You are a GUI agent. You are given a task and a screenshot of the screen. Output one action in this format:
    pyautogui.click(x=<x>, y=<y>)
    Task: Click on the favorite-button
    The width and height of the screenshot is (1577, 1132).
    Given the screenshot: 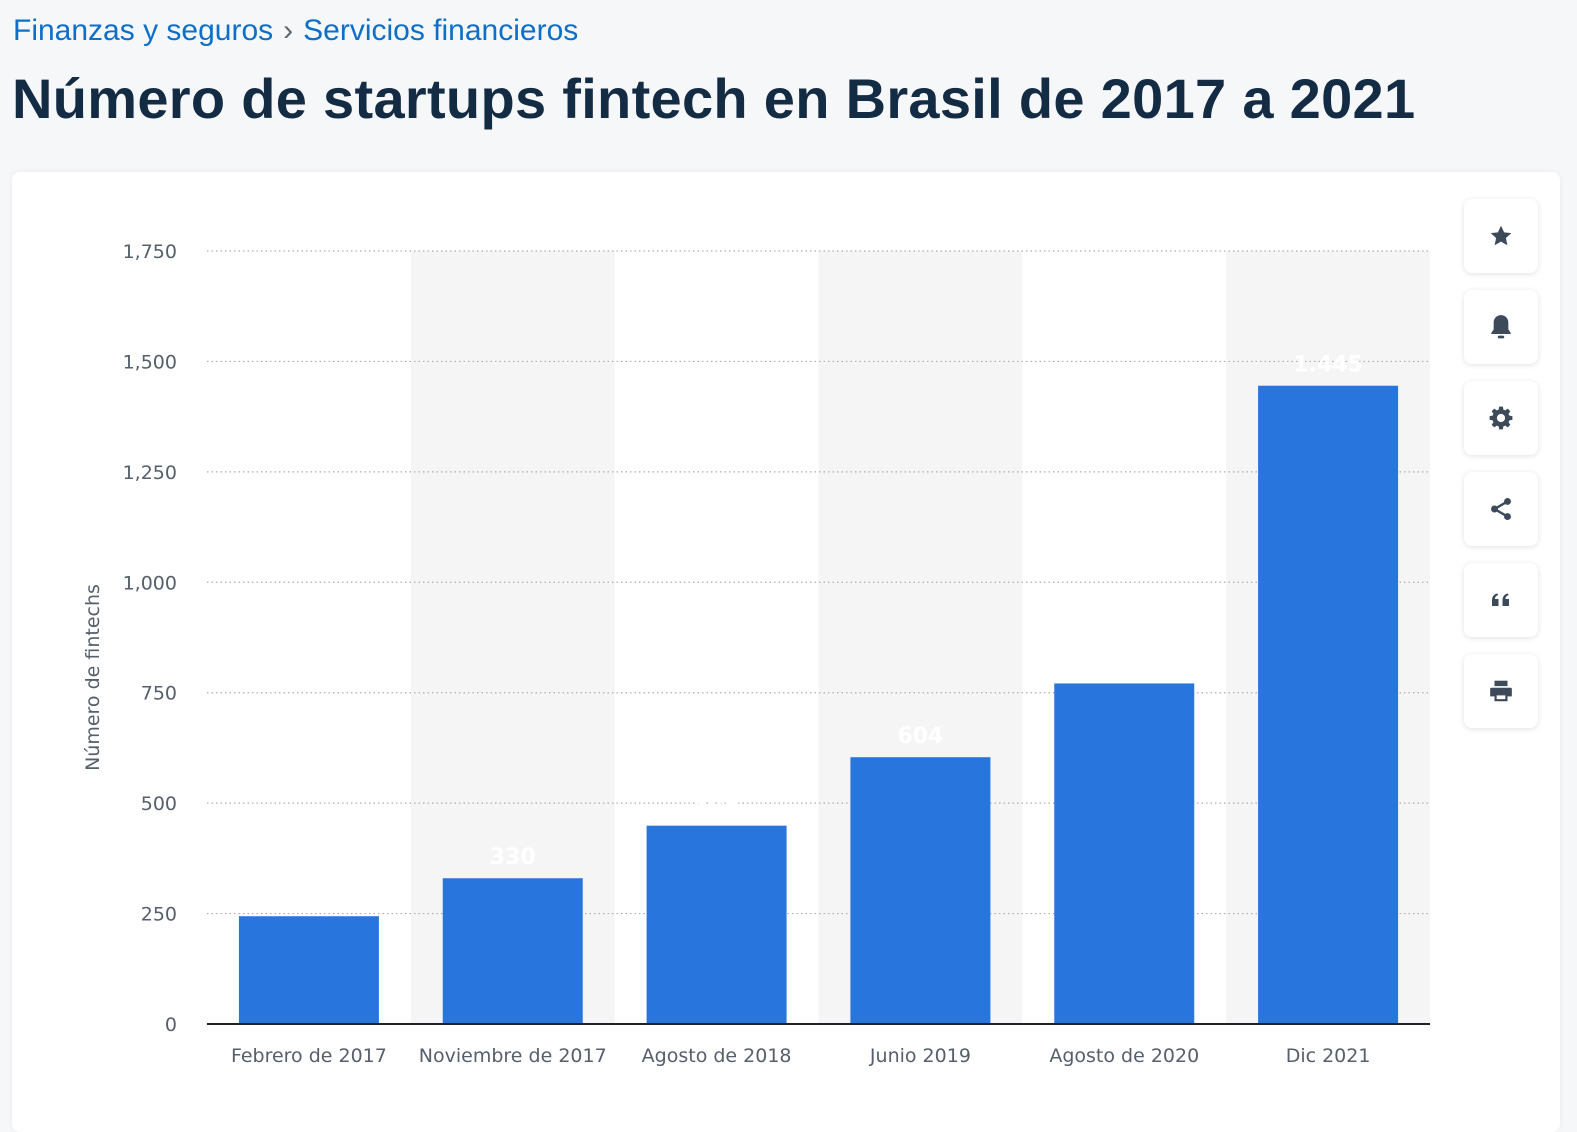 What is the action you would take?
    pyautogui.click(x=1501, y=236)
    